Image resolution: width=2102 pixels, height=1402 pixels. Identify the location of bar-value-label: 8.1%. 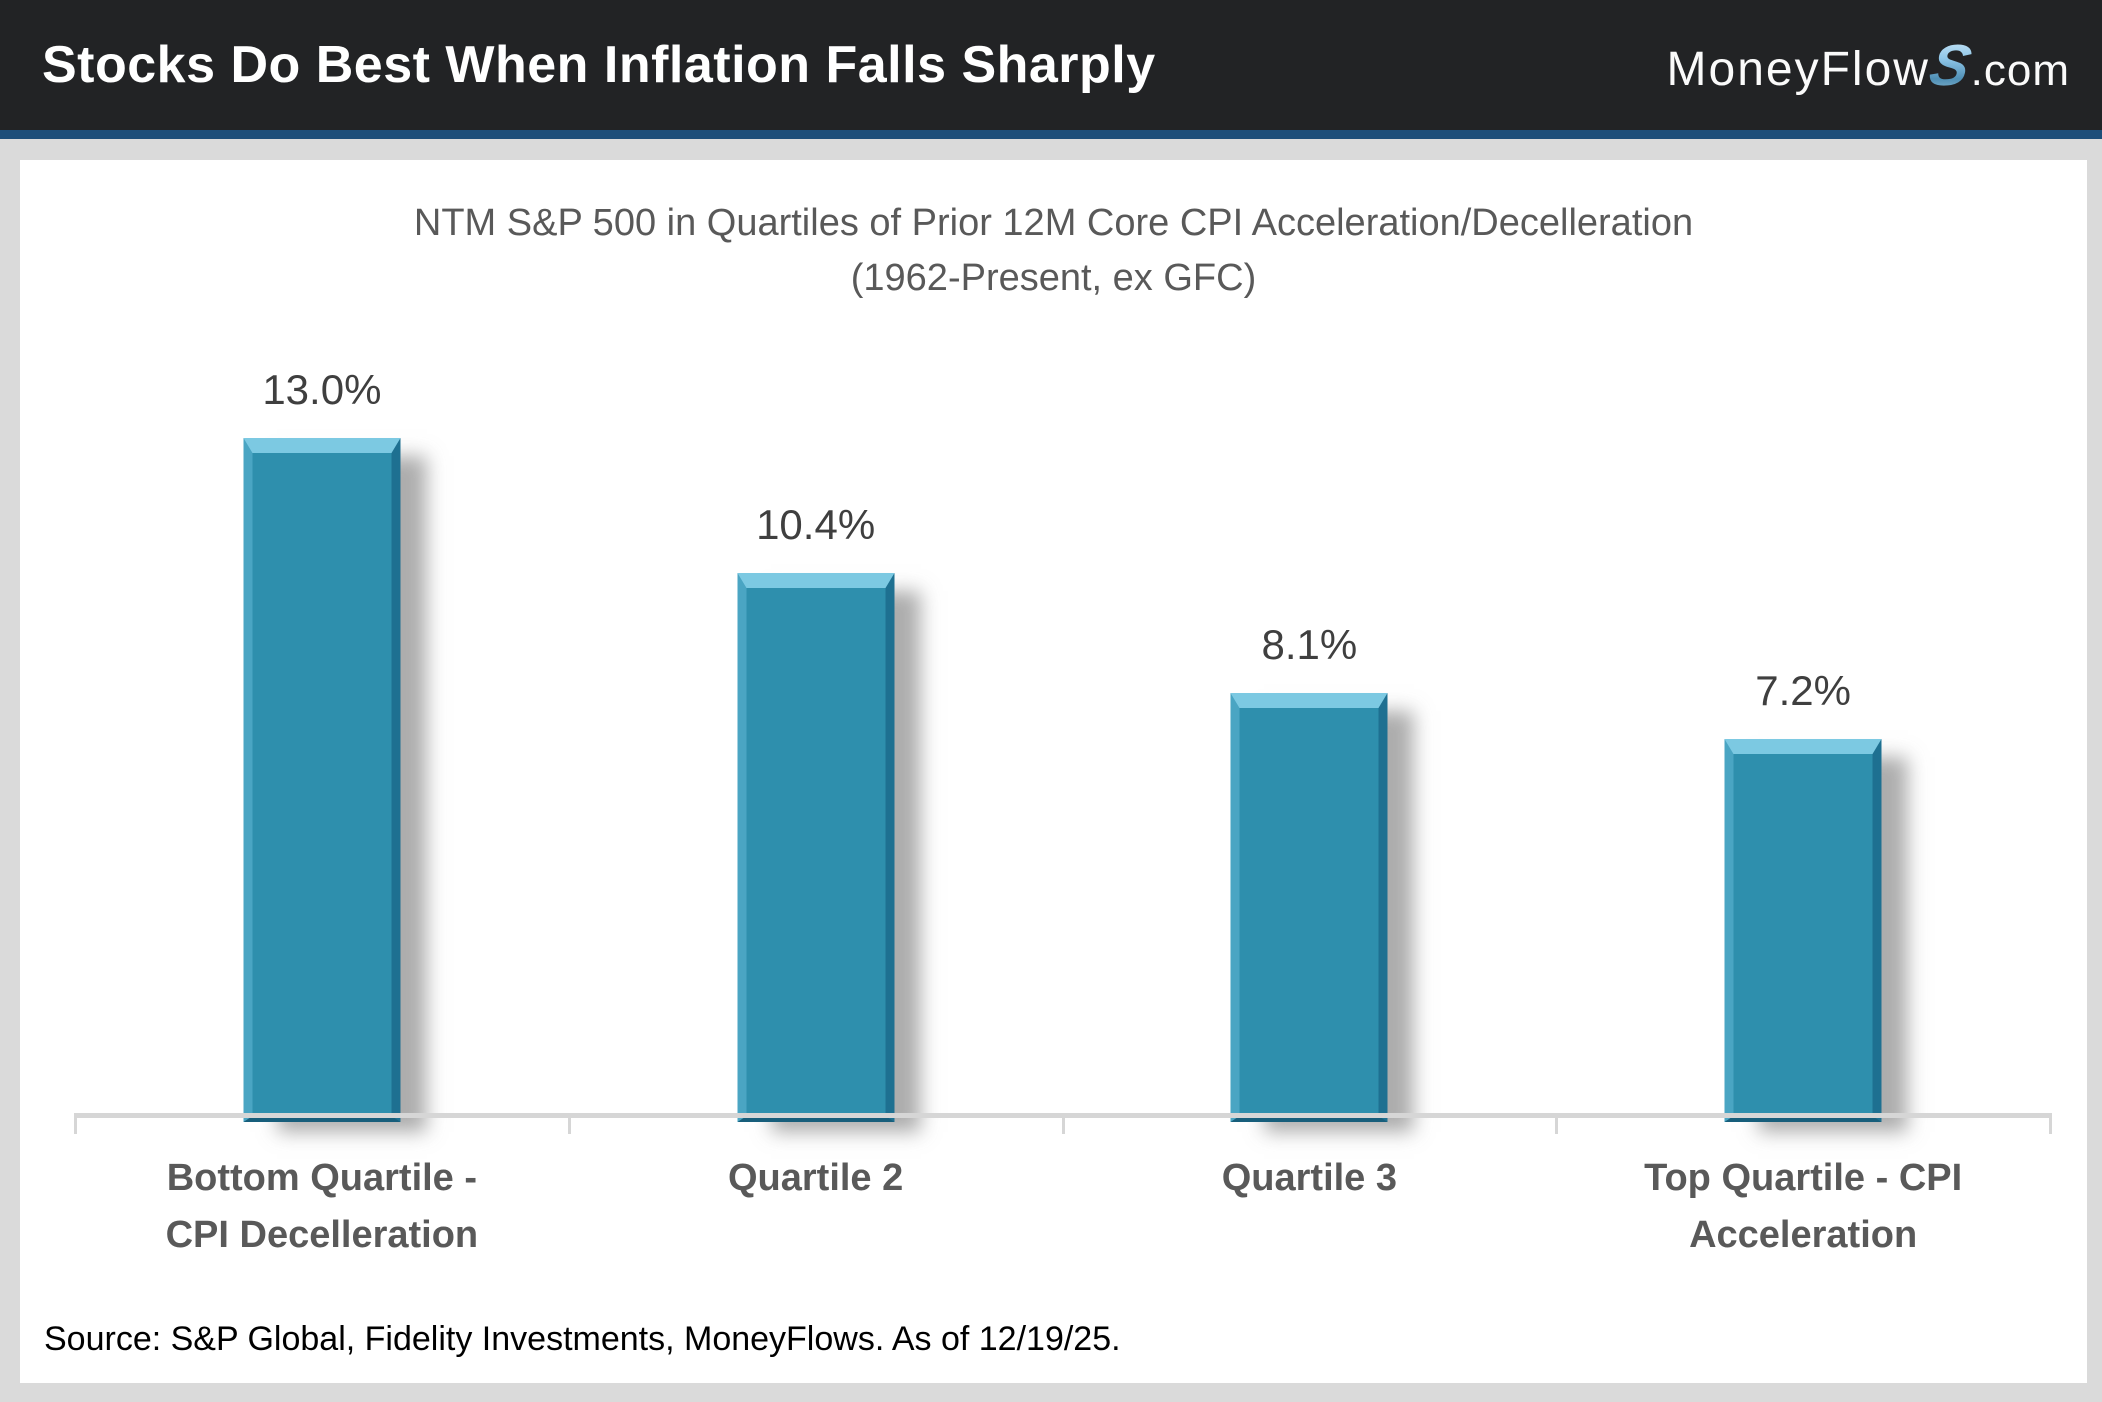
(1309, 644).